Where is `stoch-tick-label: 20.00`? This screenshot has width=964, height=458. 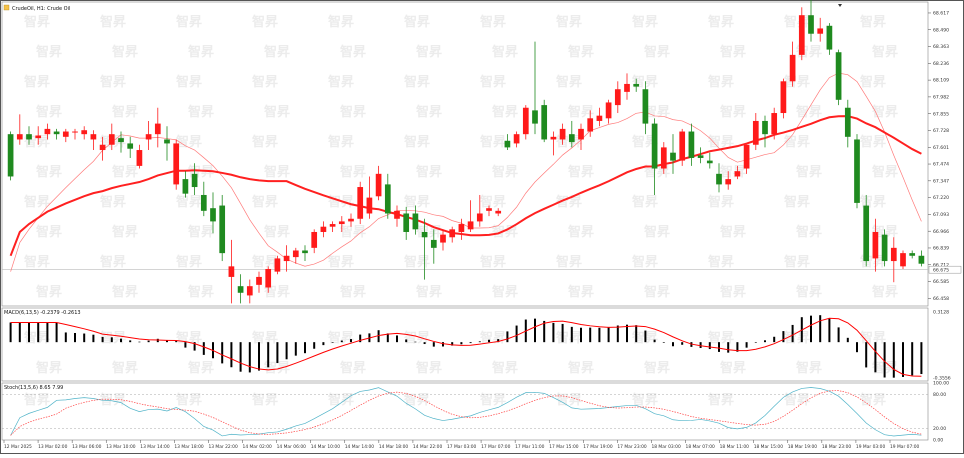
stoch-tick-label: 20.00 is located at coordinates (939, 429).